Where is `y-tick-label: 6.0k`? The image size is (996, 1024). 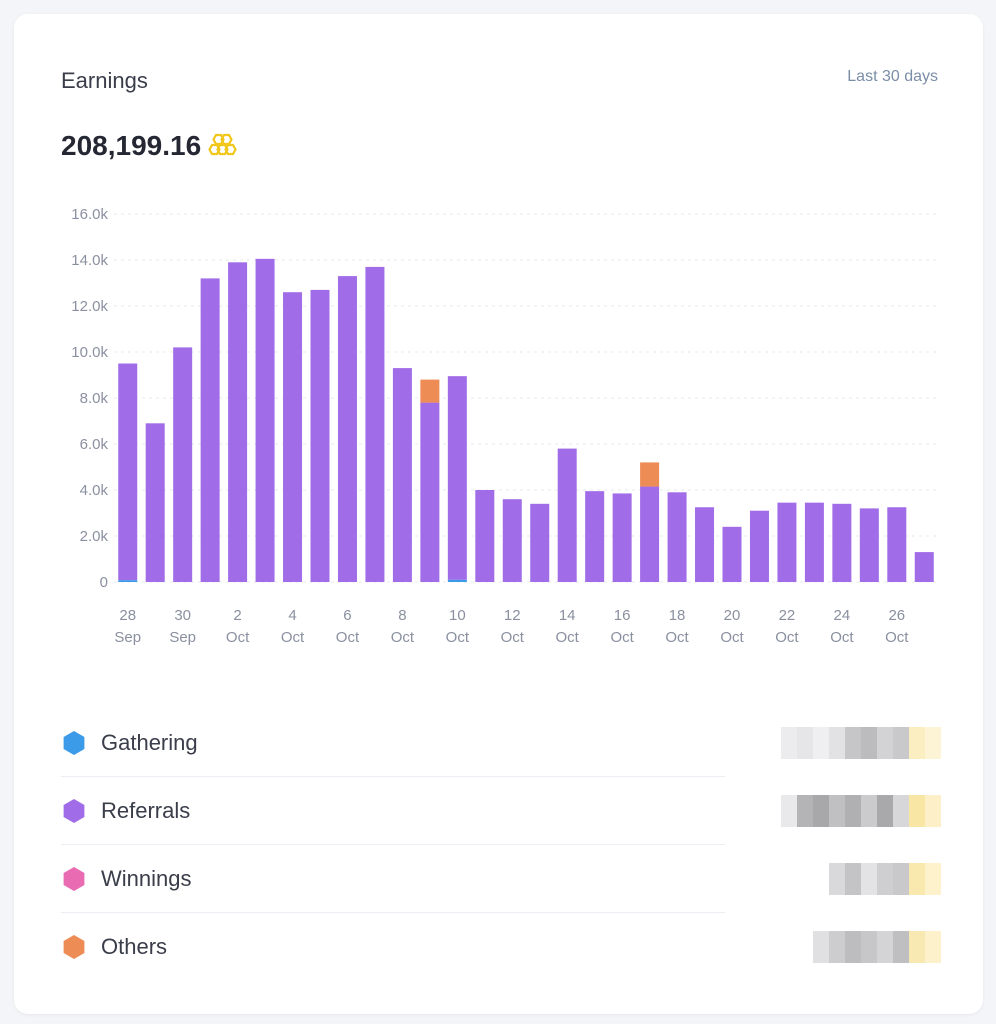
y-tick-label: 6.0k is located at coordinates (94, 444).